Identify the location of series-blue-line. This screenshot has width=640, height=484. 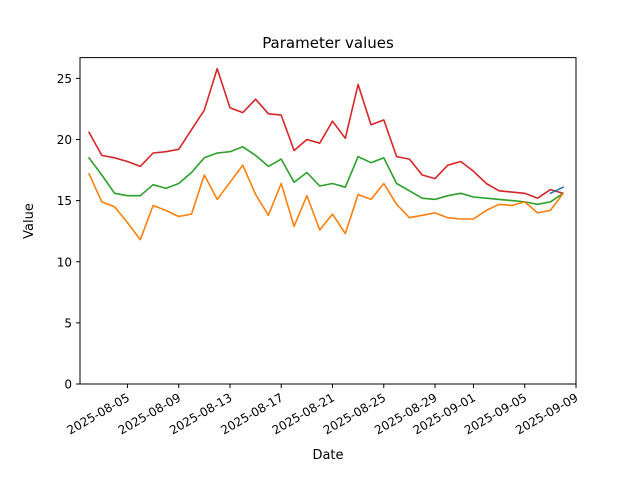
(556, 190).